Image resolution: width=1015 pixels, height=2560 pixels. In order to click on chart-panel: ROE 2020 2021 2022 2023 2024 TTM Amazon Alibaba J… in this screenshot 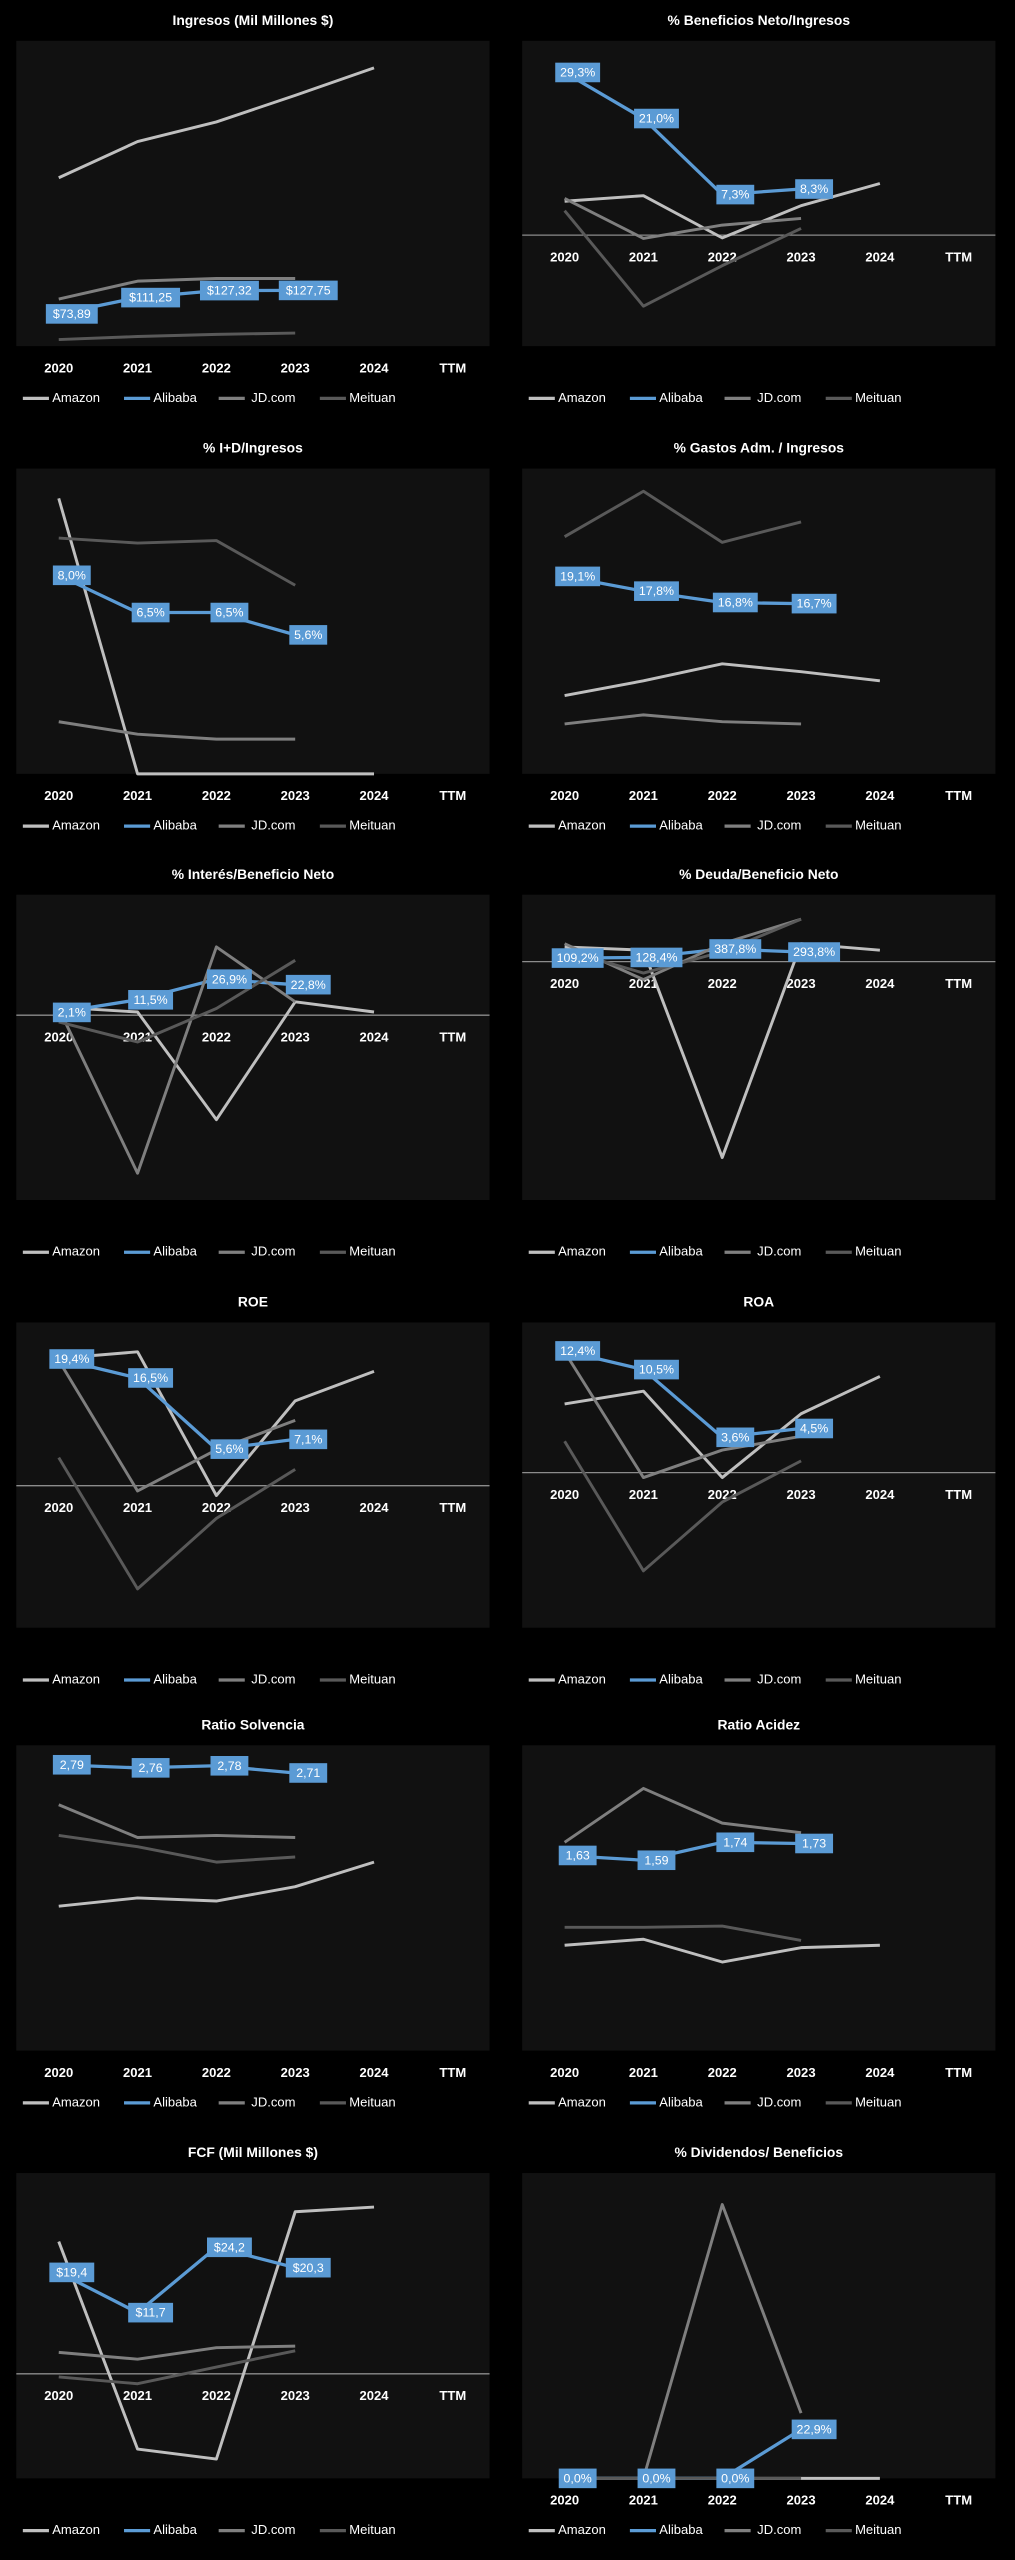, I will do `click(253, 1490)`.